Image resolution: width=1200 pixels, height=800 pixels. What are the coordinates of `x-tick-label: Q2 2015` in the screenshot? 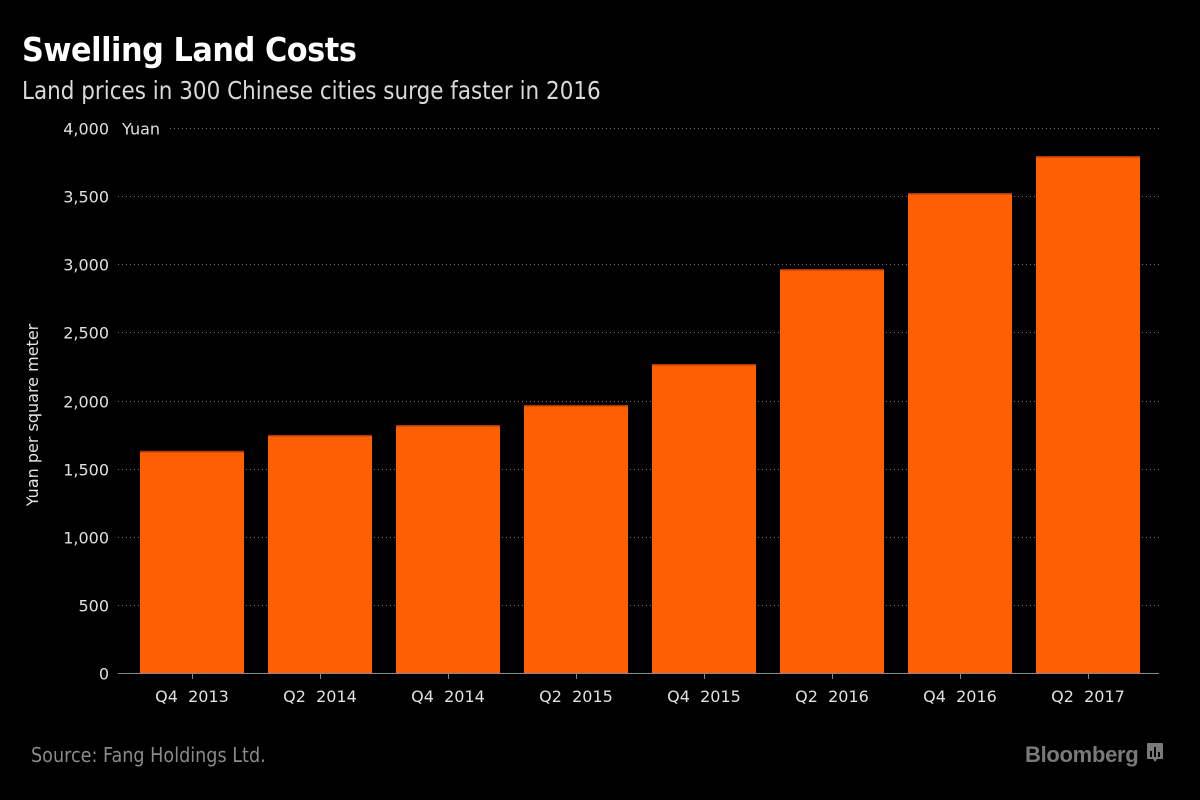 It's located at (576, 696).